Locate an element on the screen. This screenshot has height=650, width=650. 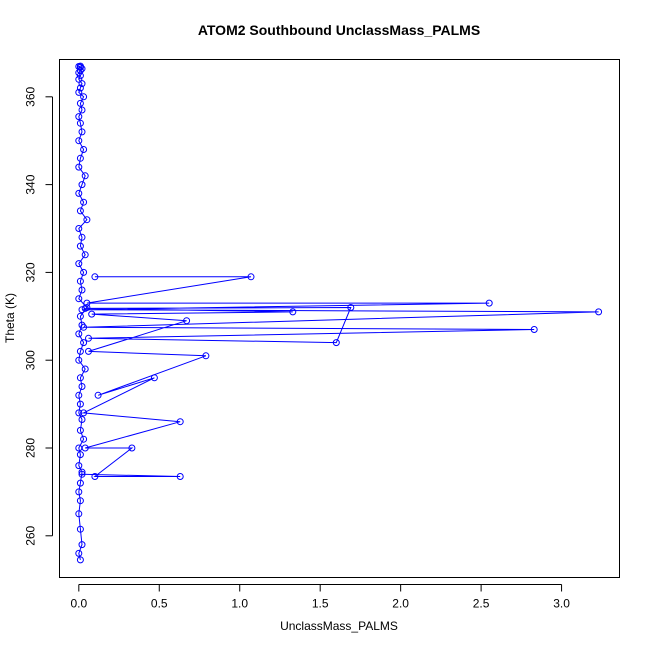
y-tick-label: 300 is located at coordinates (31, 360).